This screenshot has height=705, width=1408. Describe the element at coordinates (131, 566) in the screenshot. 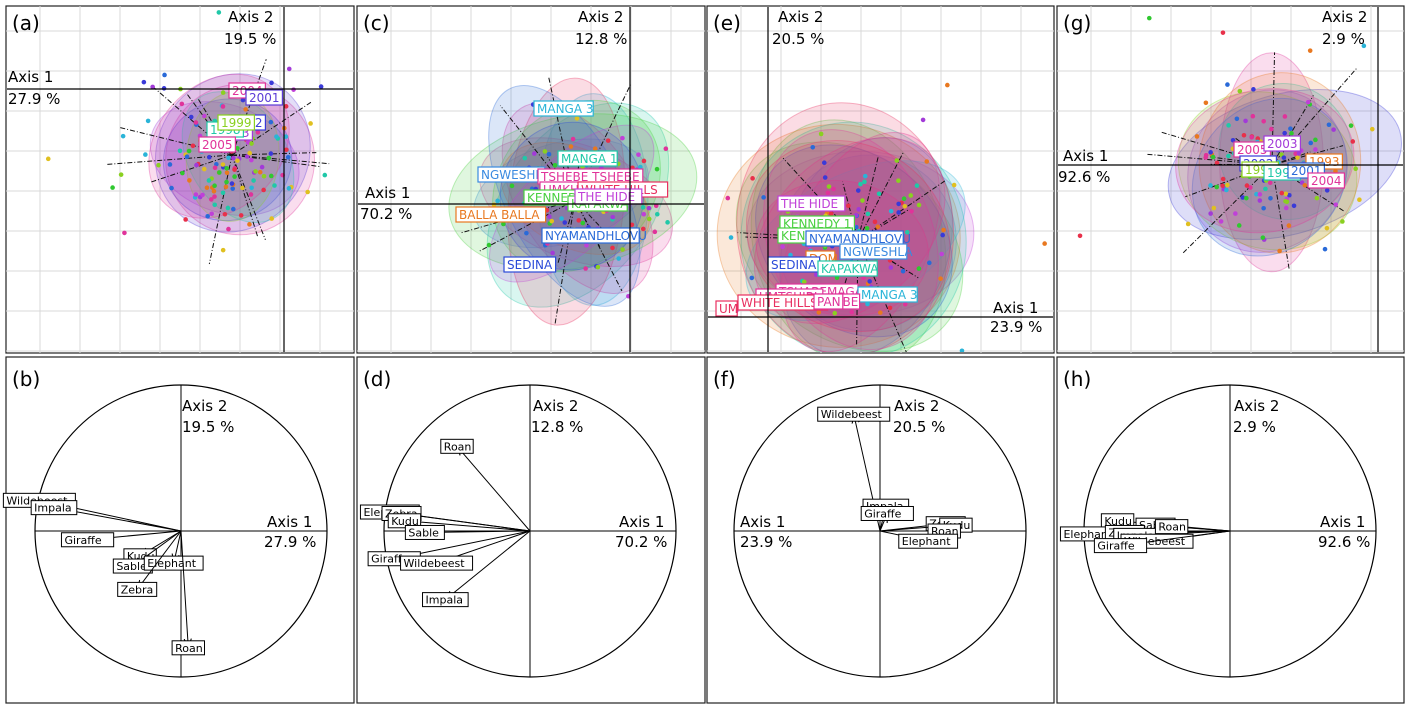

I see `variable-label-text: Sable` at that location.